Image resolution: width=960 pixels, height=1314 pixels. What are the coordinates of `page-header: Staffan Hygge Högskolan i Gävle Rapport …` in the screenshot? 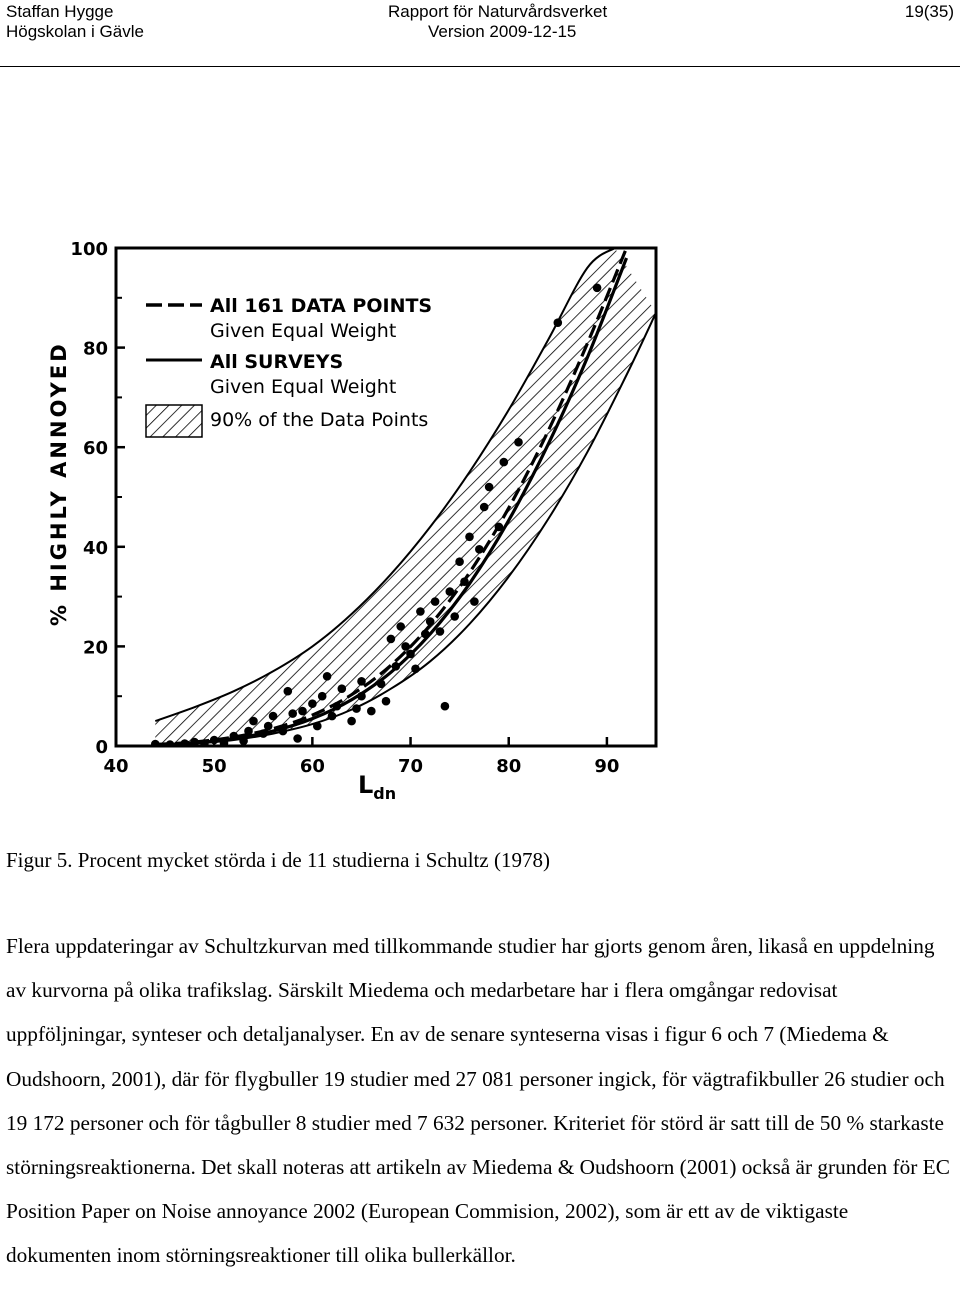 It's located at (480, 34).